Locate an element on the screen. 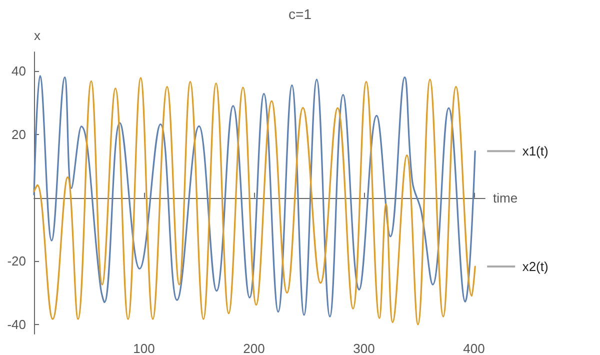 The width and height of the screenshot is (600, 355). y-axis-title: x is located at coordinates (37, 35).